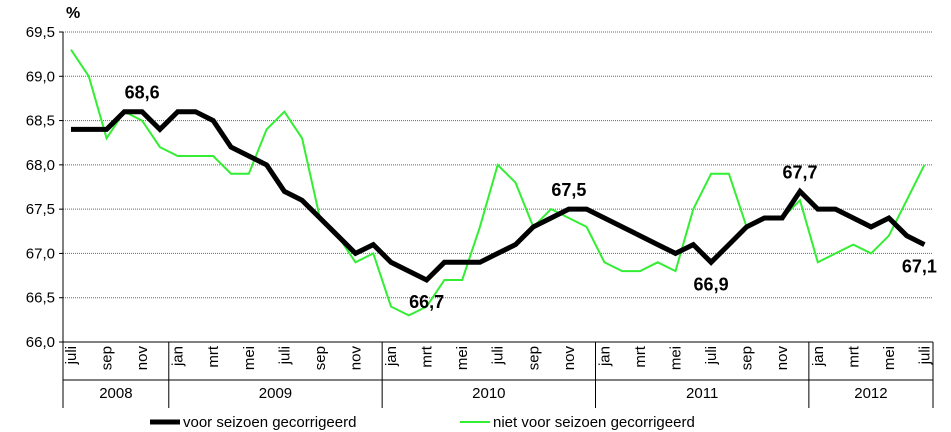  What do you see at coordinates (568, 190) in the screenshot?
I see `value-label: 67,5` at bounding box center [568, 190].